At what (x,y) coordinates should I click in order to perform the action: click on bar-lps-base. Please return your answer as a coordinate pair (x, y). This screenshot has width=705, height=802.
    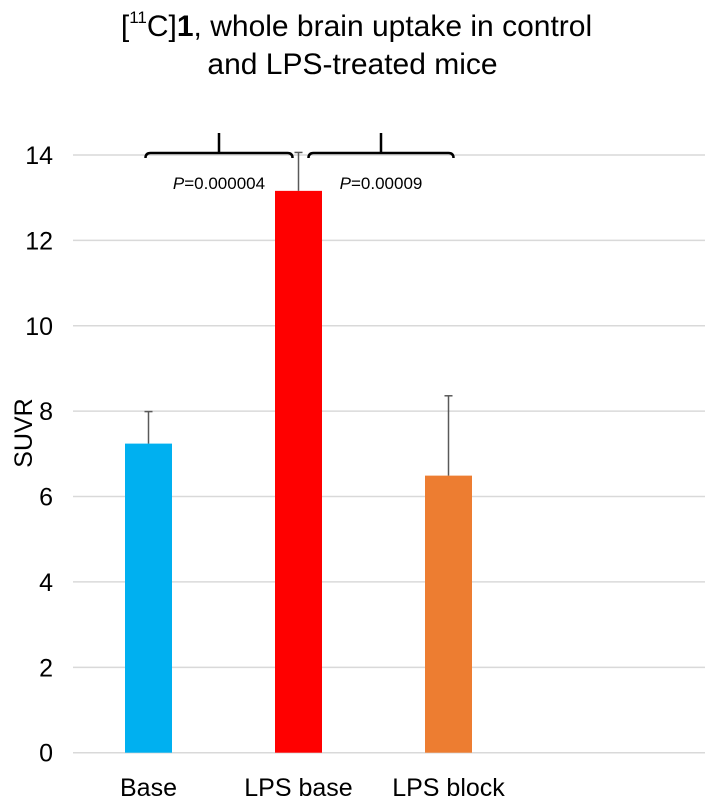
    Looking at the image, I should click on (298, 471).